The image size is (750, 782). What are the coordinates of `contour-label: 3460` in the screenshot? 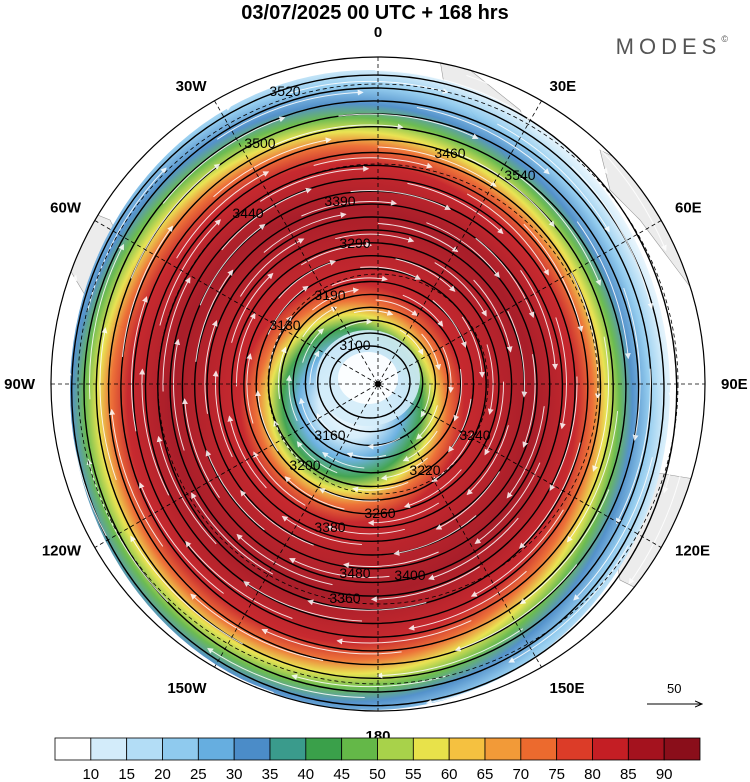 It's located at (449, 153).